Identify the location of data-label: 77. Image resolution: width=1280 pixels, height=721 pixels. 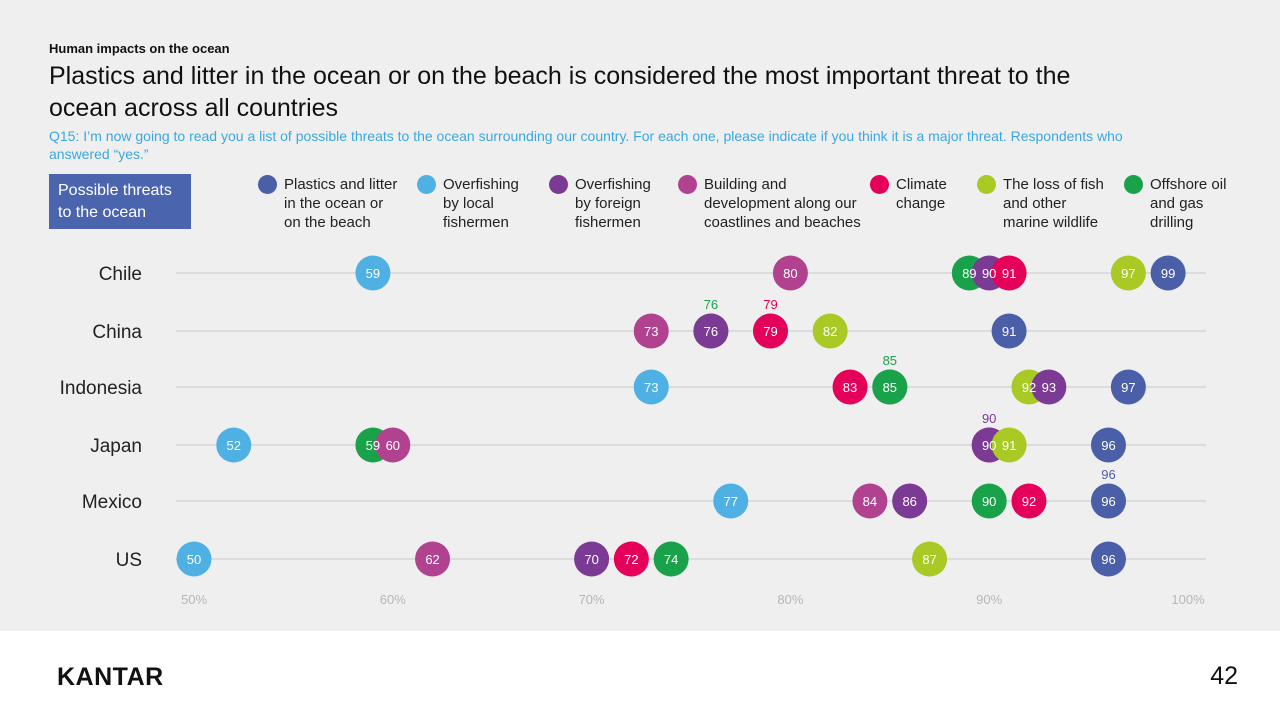
(731, 501).